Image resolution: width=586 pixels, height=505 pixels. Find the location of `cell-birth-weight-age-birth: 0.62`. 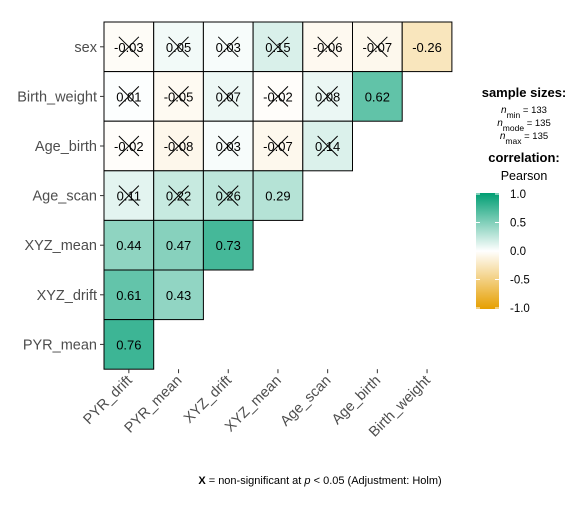

cell-birth-weight-age-birth: 0.62 is located at coordinates (377, 96).